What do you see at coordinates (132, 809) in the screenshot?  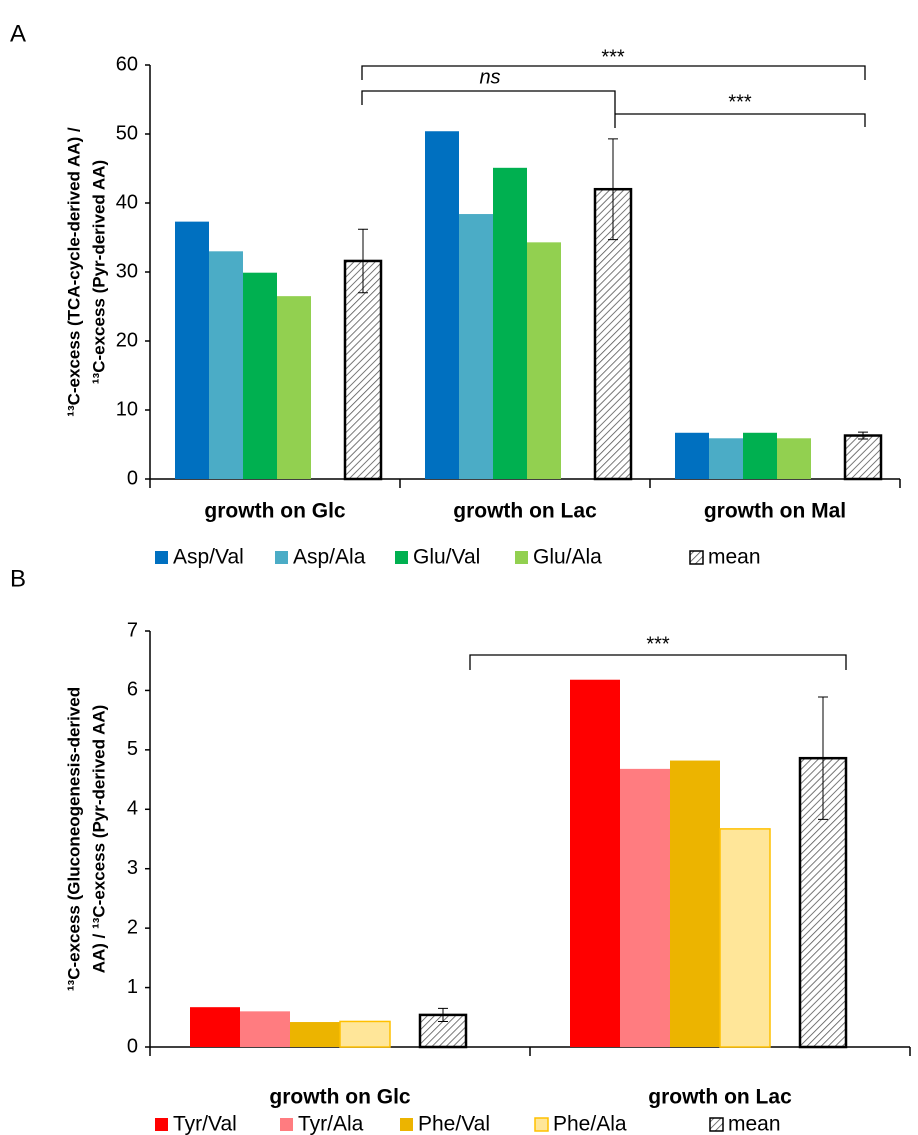 I see `y-tick-label: 4` at bounding box center [132, 809].